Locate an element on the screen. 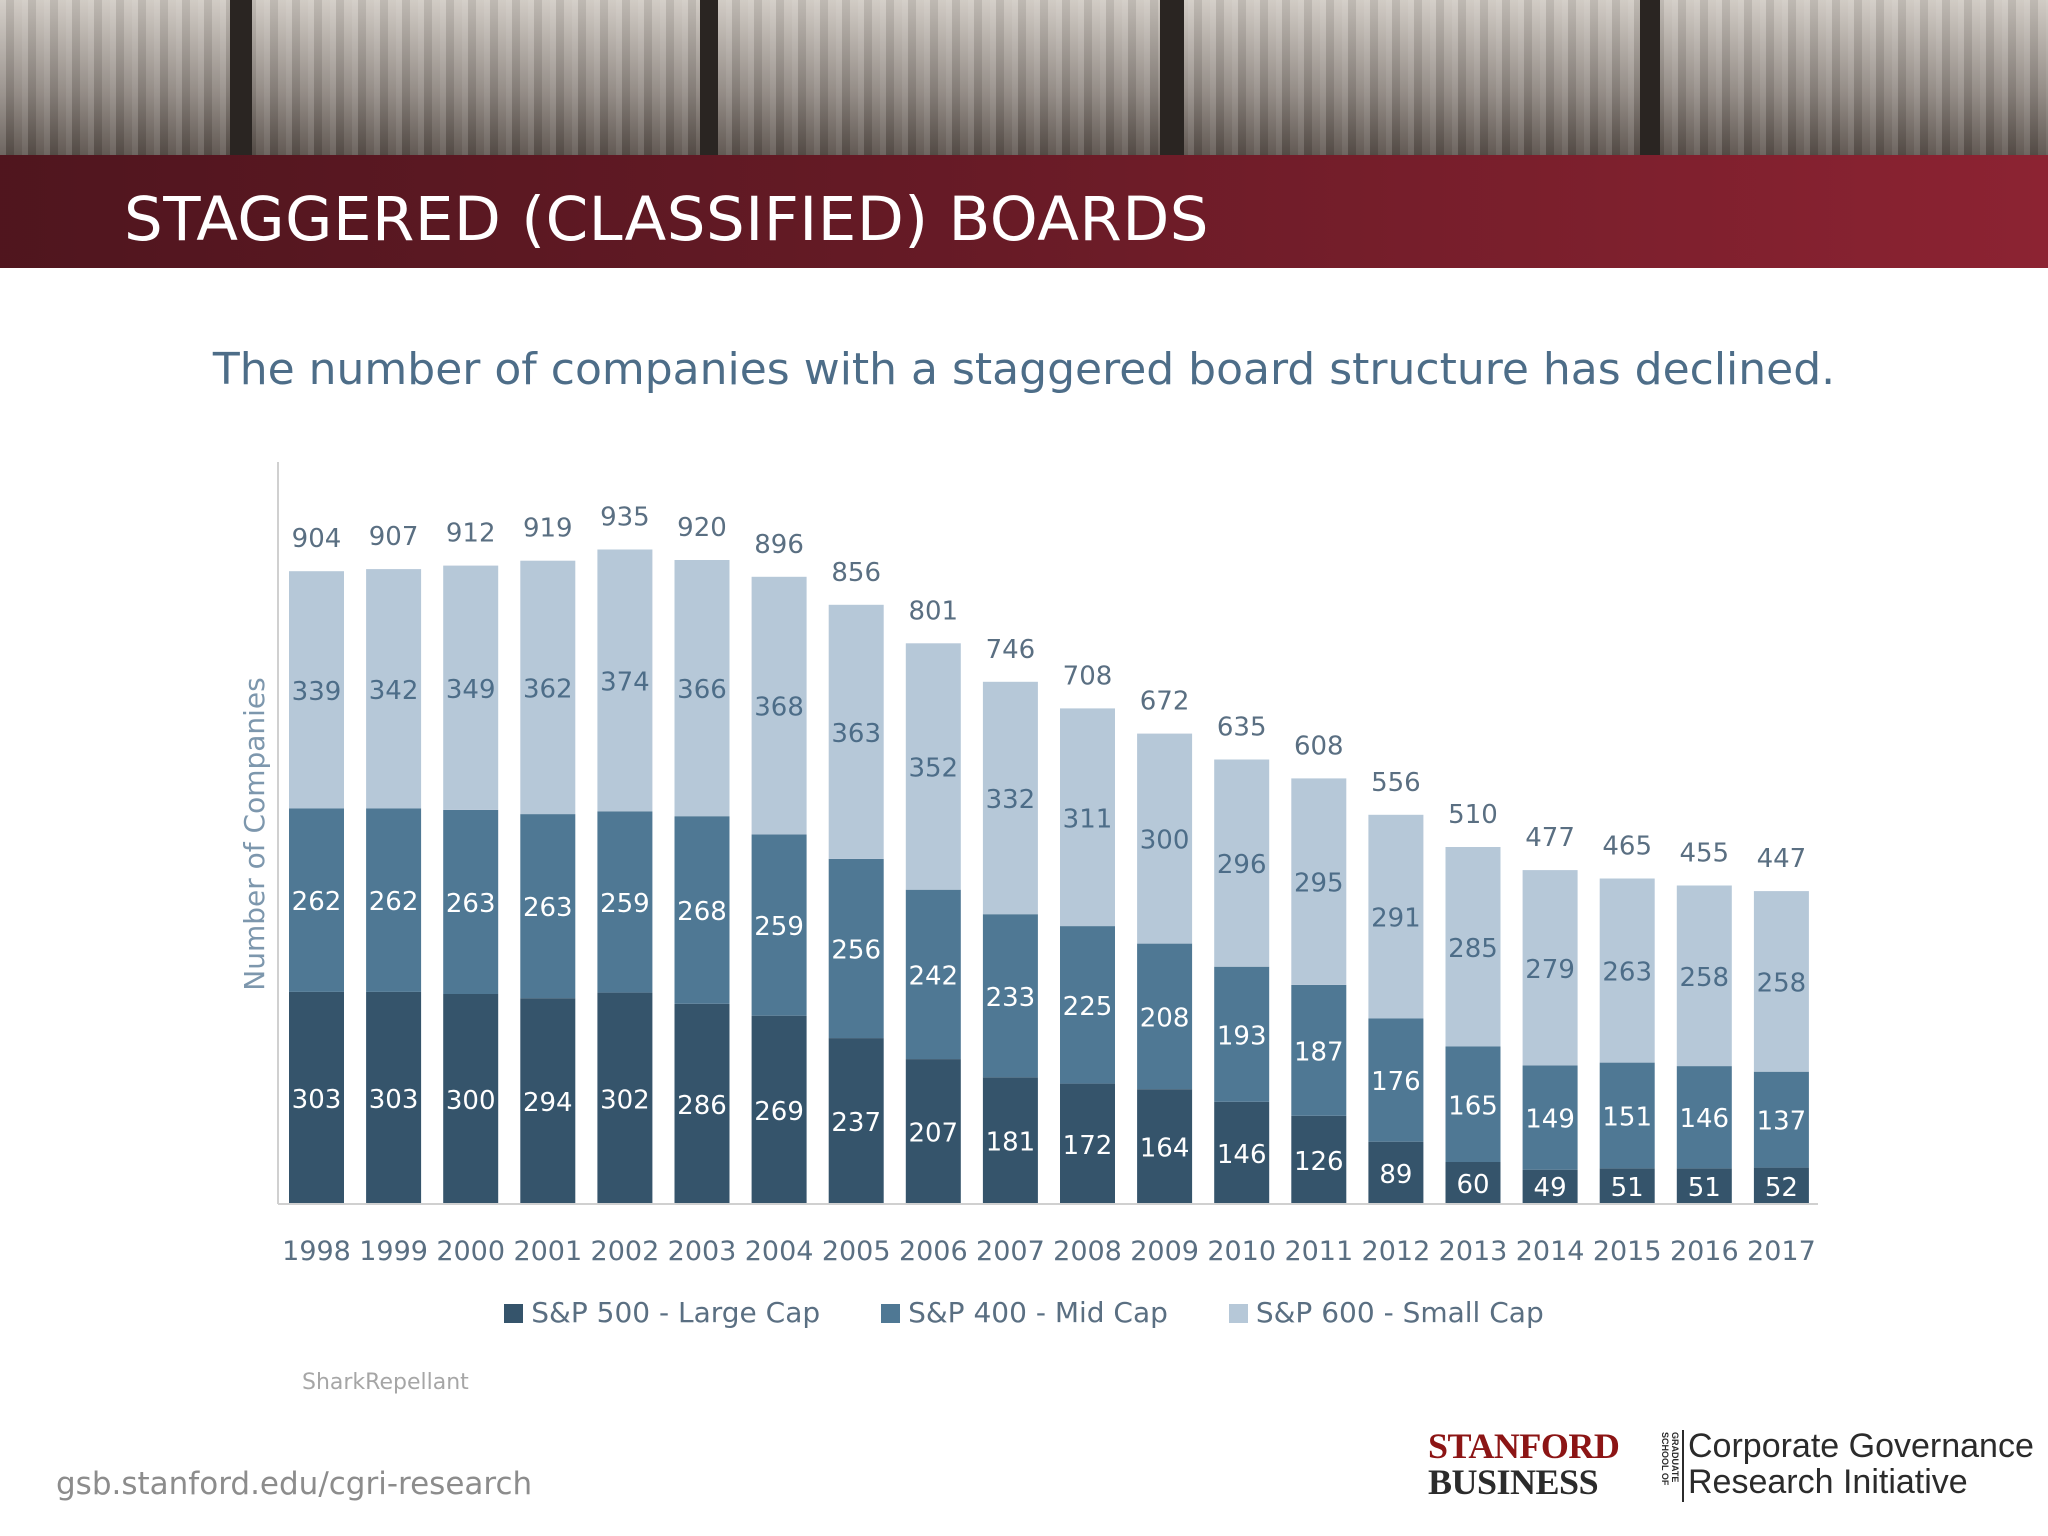 The image size is (2048, 1536). x-tick-label-2009: 2009 is located at coordinates (1164, 1251).